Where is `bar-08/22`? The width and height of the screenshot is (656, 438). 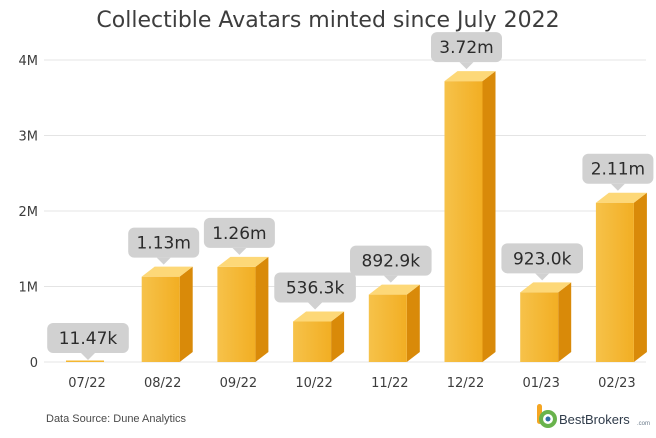
bar-08/22 is located at coordinates (167, 314).